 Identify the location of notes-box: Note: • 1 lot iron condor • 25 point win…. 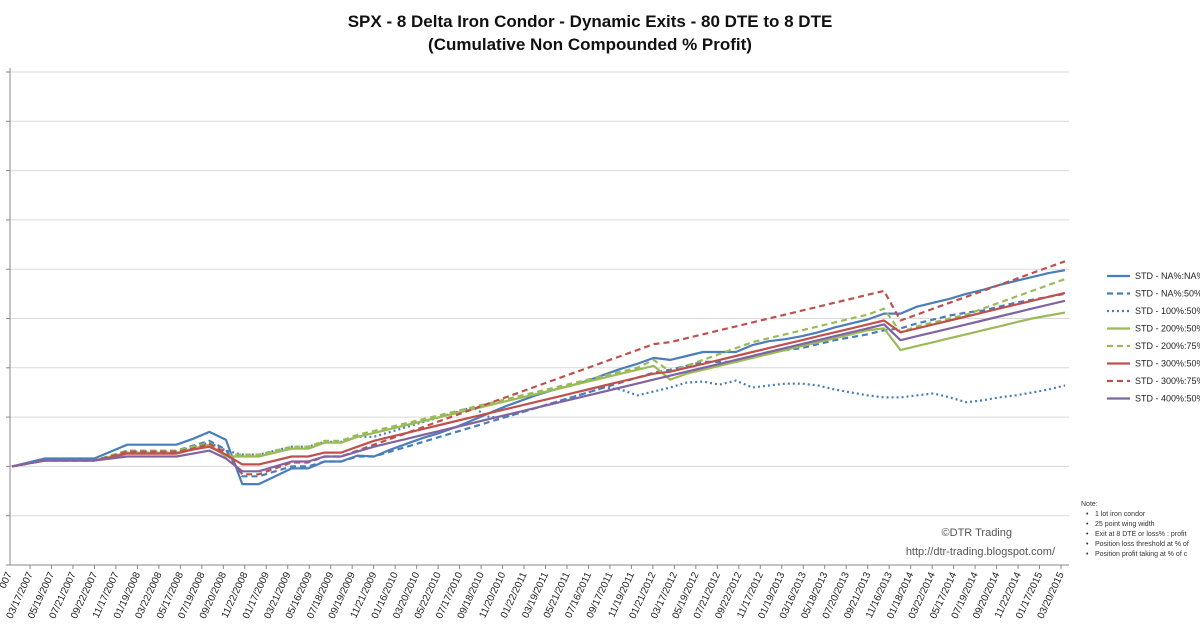
(1135, 529).